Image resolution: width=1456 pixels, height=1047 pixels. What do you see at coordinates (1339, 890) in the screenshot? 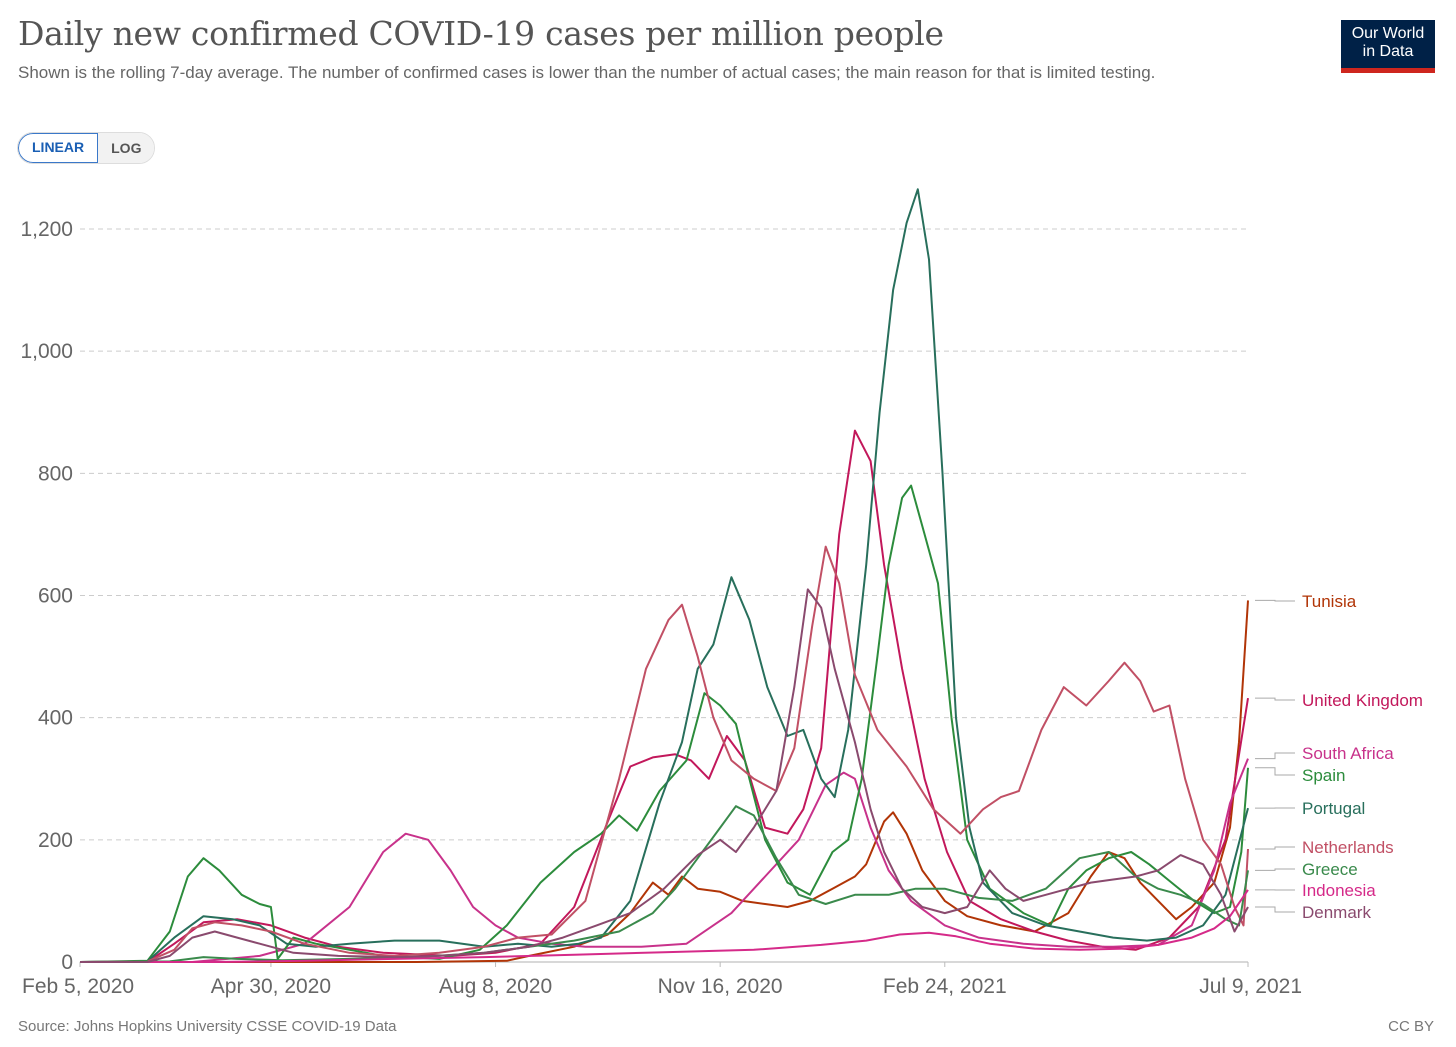
I see `series-label-indonesia: Indonesia` at bounding box center [1339, 890].